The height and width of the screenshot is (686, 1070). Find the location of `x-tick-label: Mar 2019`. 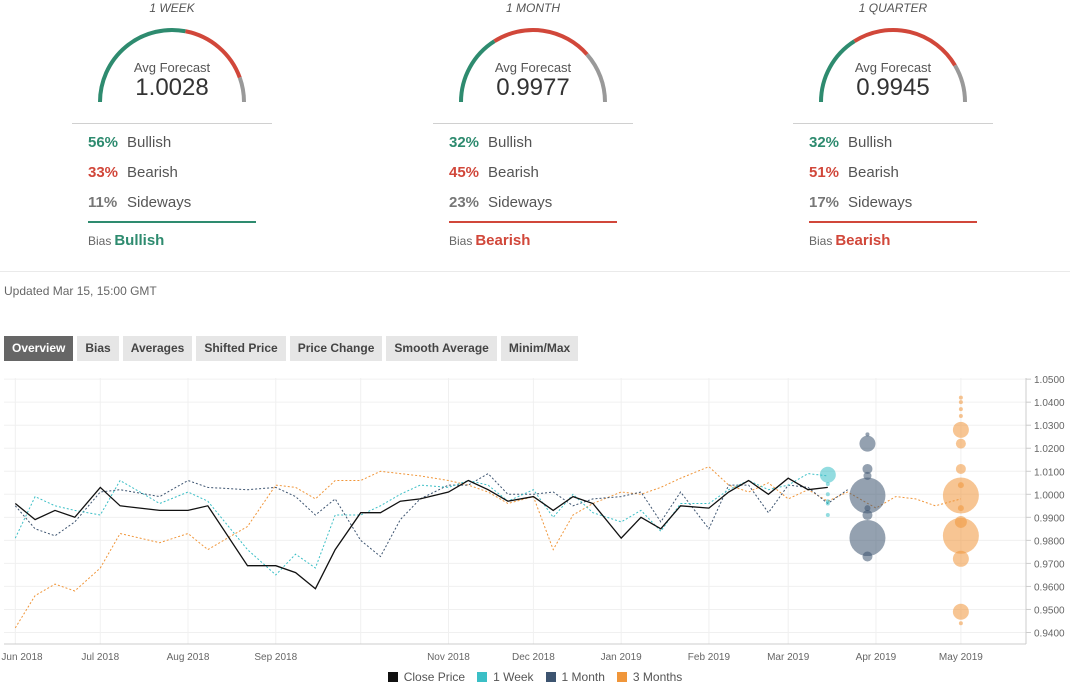

x-tick-label: Mar 2019 is located at coordinates (788, 657).